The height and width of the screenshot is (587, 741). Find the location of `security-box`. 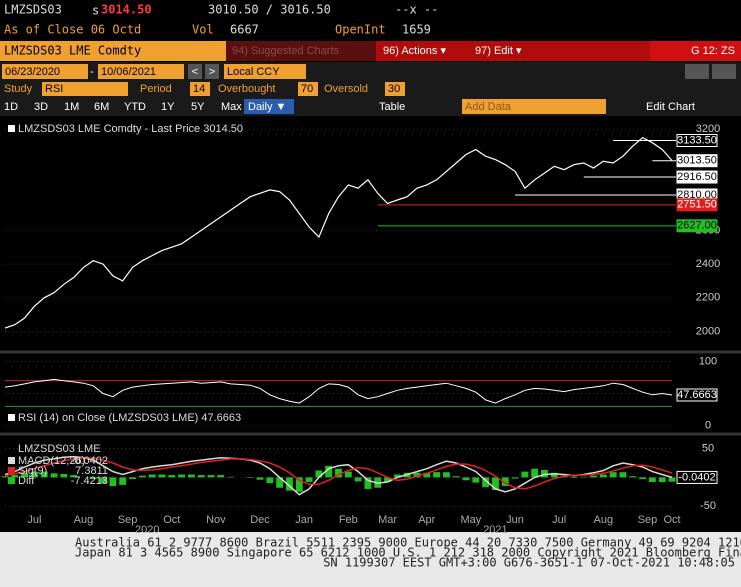

security-box is located at coordinates (113, 51).